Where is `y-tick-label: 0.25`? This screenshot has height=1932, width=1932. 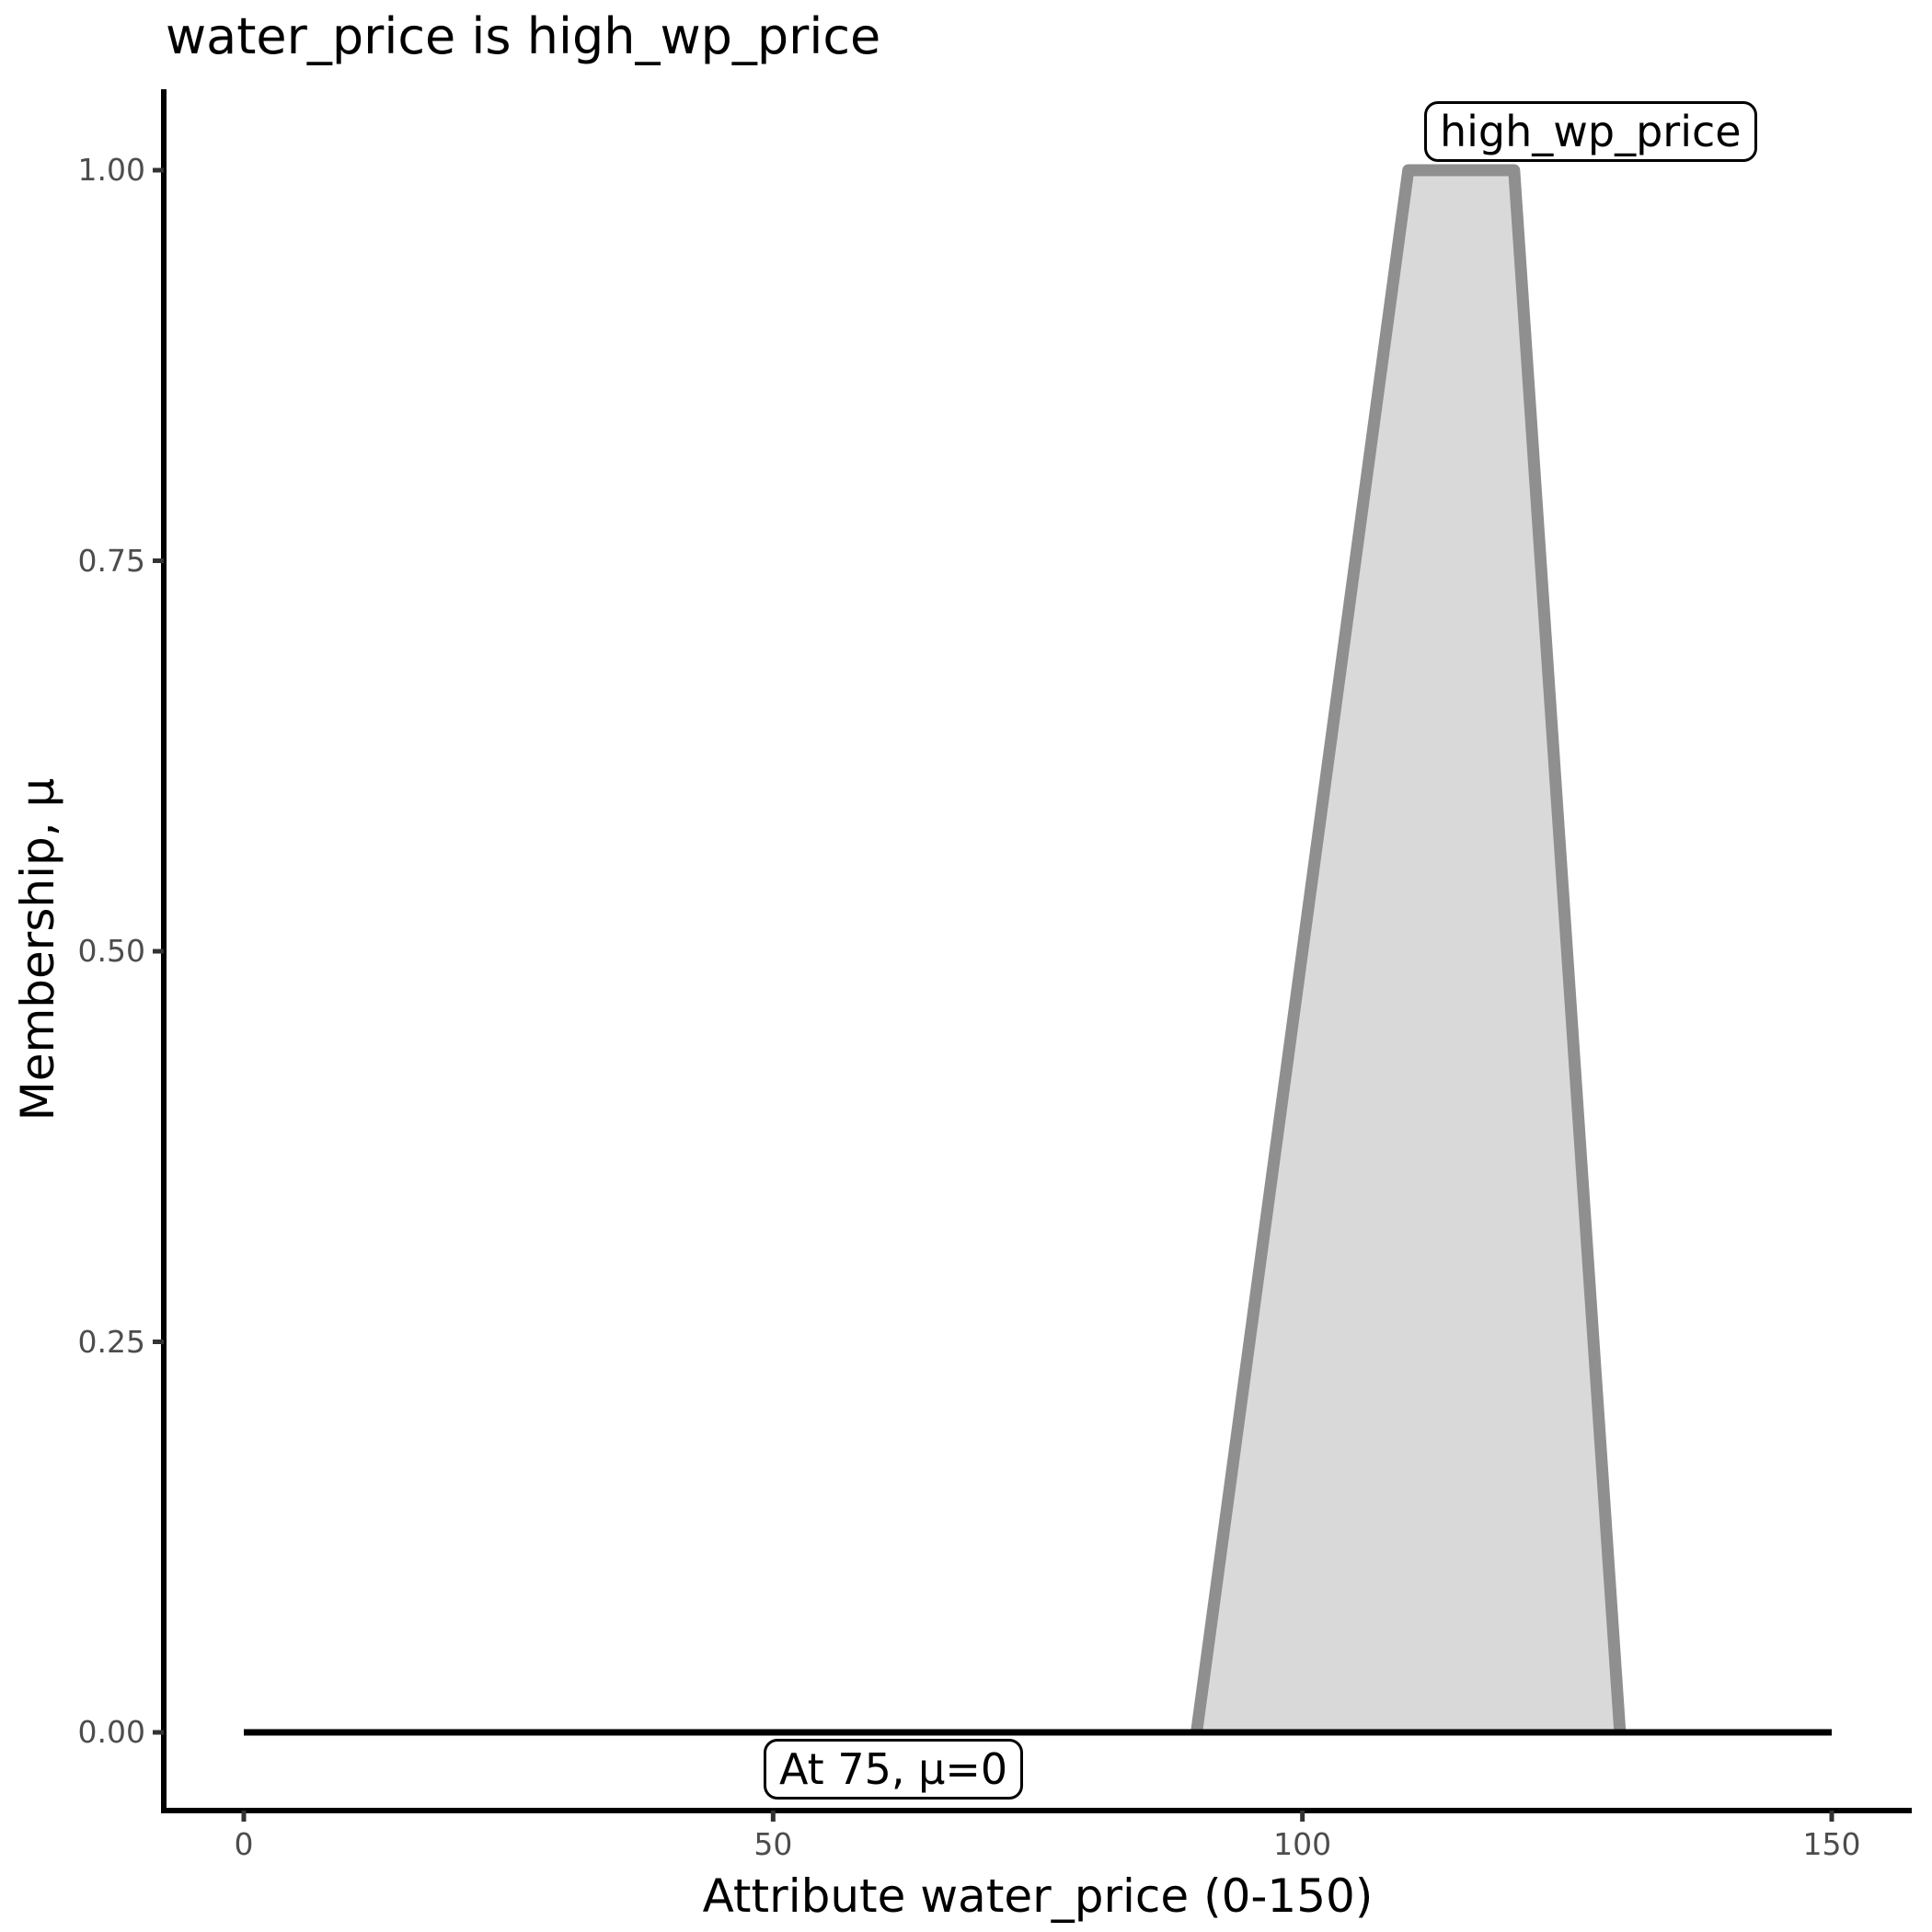 y-tick-label: 0.25 is located at coordinates (111, 1341).